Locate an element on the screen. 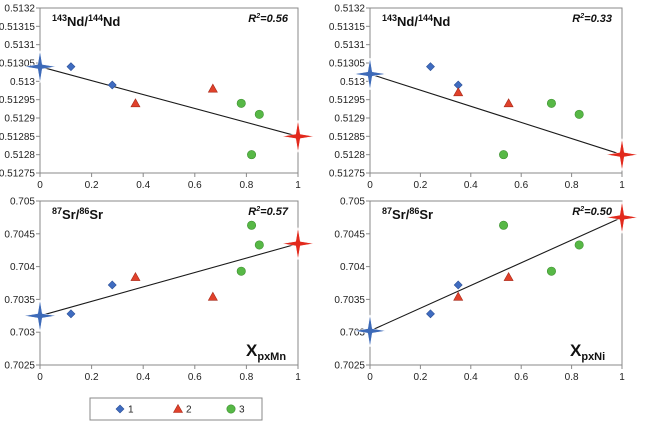 This screenshot has width=646, height=432. legend-marker-diamond is located at coordinates (120, 409).